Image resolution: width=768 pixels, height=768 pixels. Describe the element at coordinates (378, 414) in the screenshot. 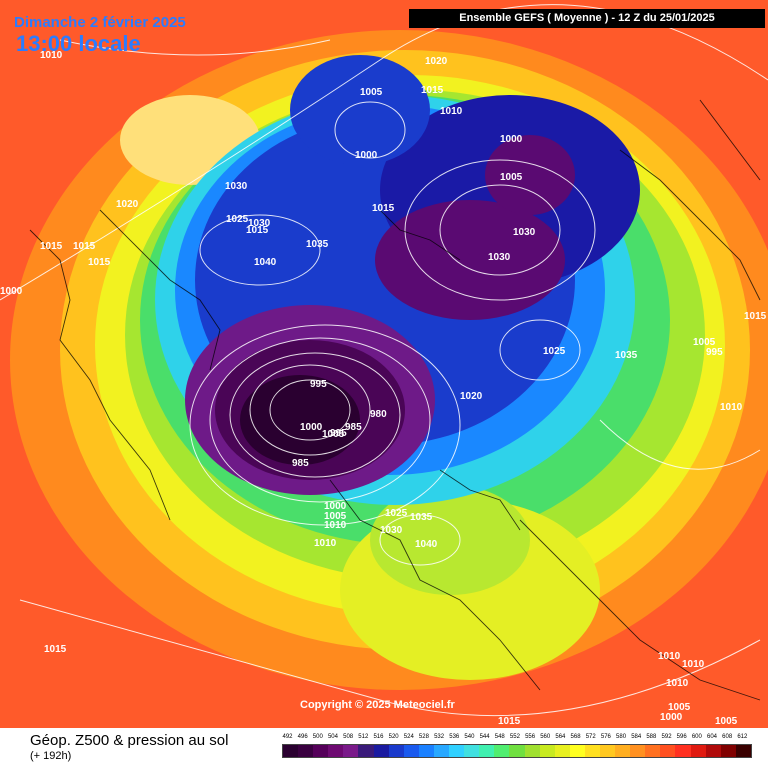

I see `isobar-label: 980` at that location.